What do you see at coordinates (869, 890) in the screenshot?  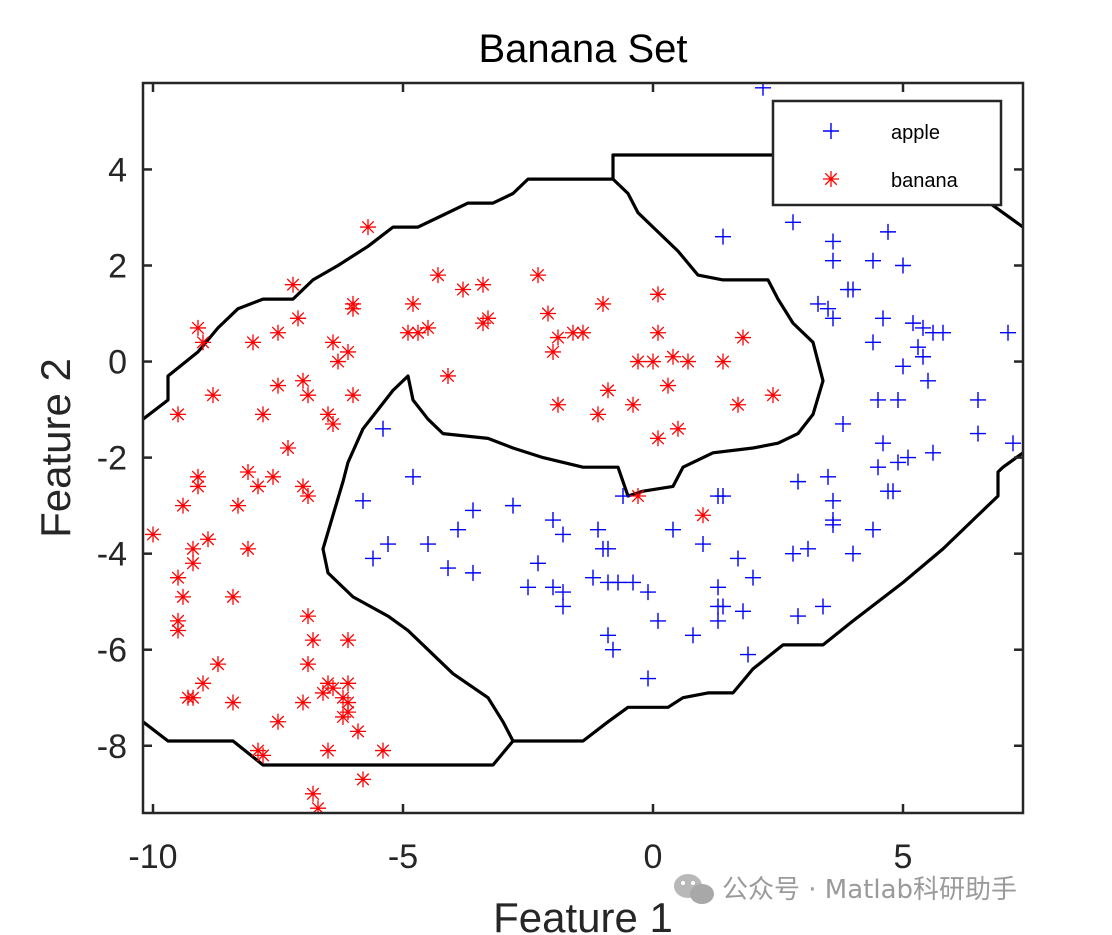 I see `watermark-text: 公众号 · Matlab科研助手` at bounding box center [869, 890].